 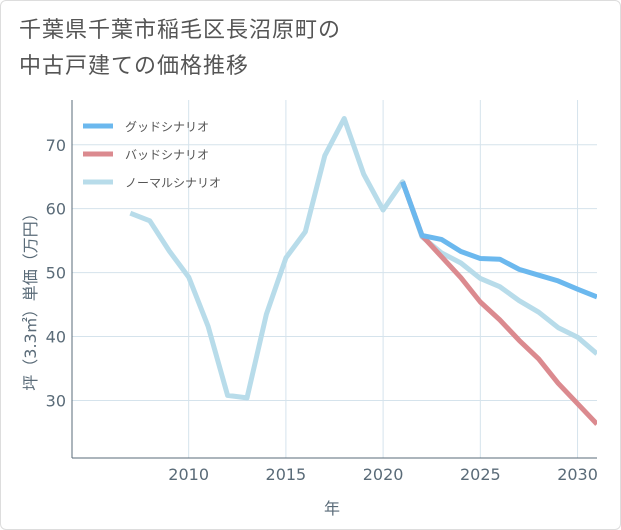 What do you see at coordinates (498, 240) in the screenshot?
I see `series-line-good` at bounding box center [498, 240].